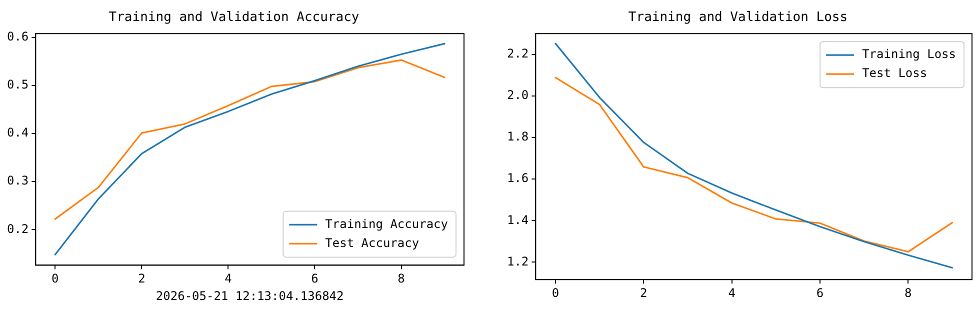 The width and height of the screenshot is (980, 310). I want to click on y-tick-label: 0.5, so click(17, 85).